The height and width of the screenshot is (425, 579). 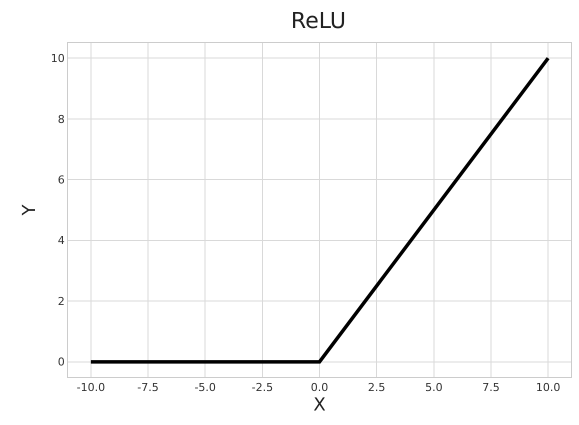 I want to click on x-tick-label: -5.0, so click(x=205, y=387).